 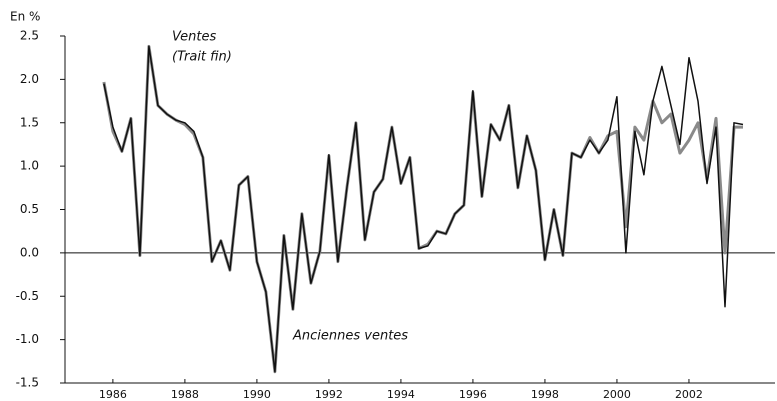 I want to click on x-tick-label: 1990, so click(x=257, y=394).